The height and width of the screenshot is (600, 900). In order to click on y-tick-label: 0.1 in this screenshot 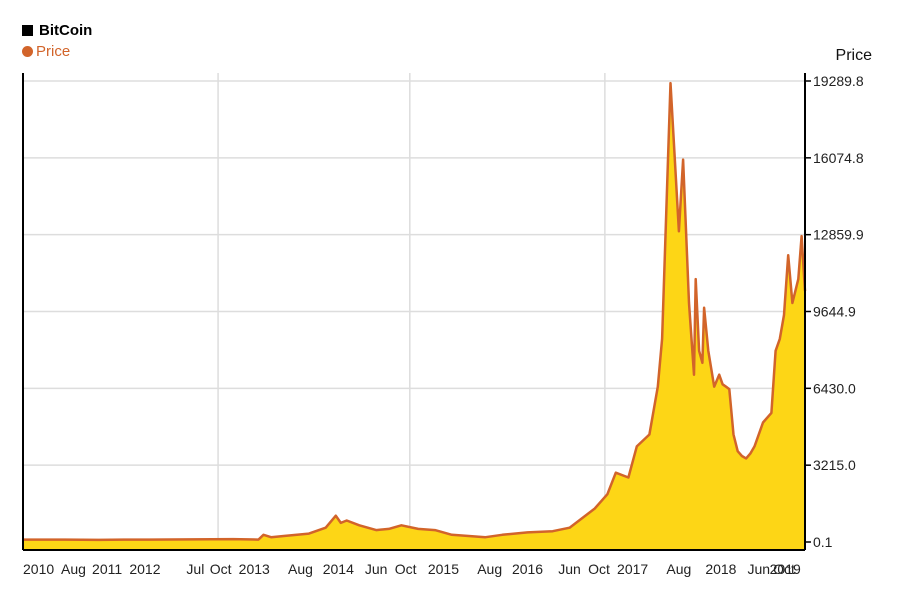, I will do `click(823, 542)`.